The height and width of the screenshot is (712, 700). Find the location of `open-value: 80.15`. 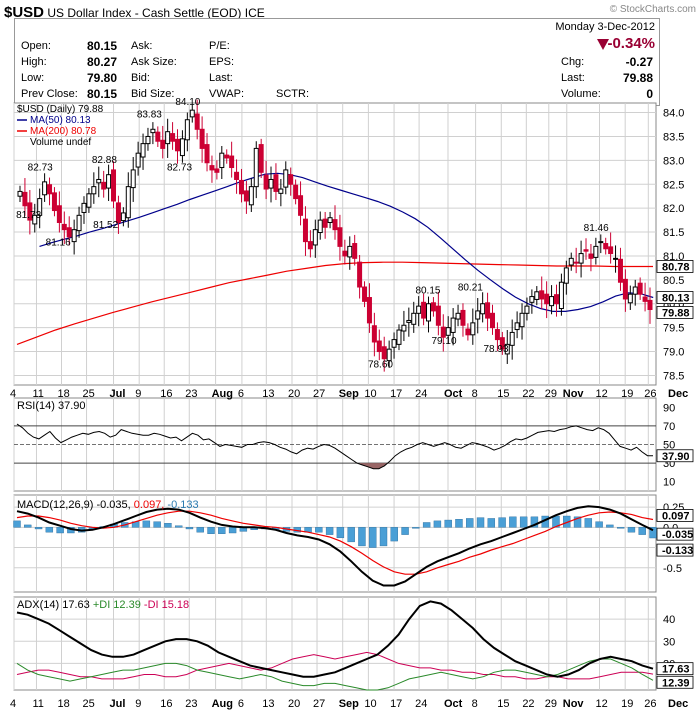

open-value: 80.15 is located at coordinates (101, 46).